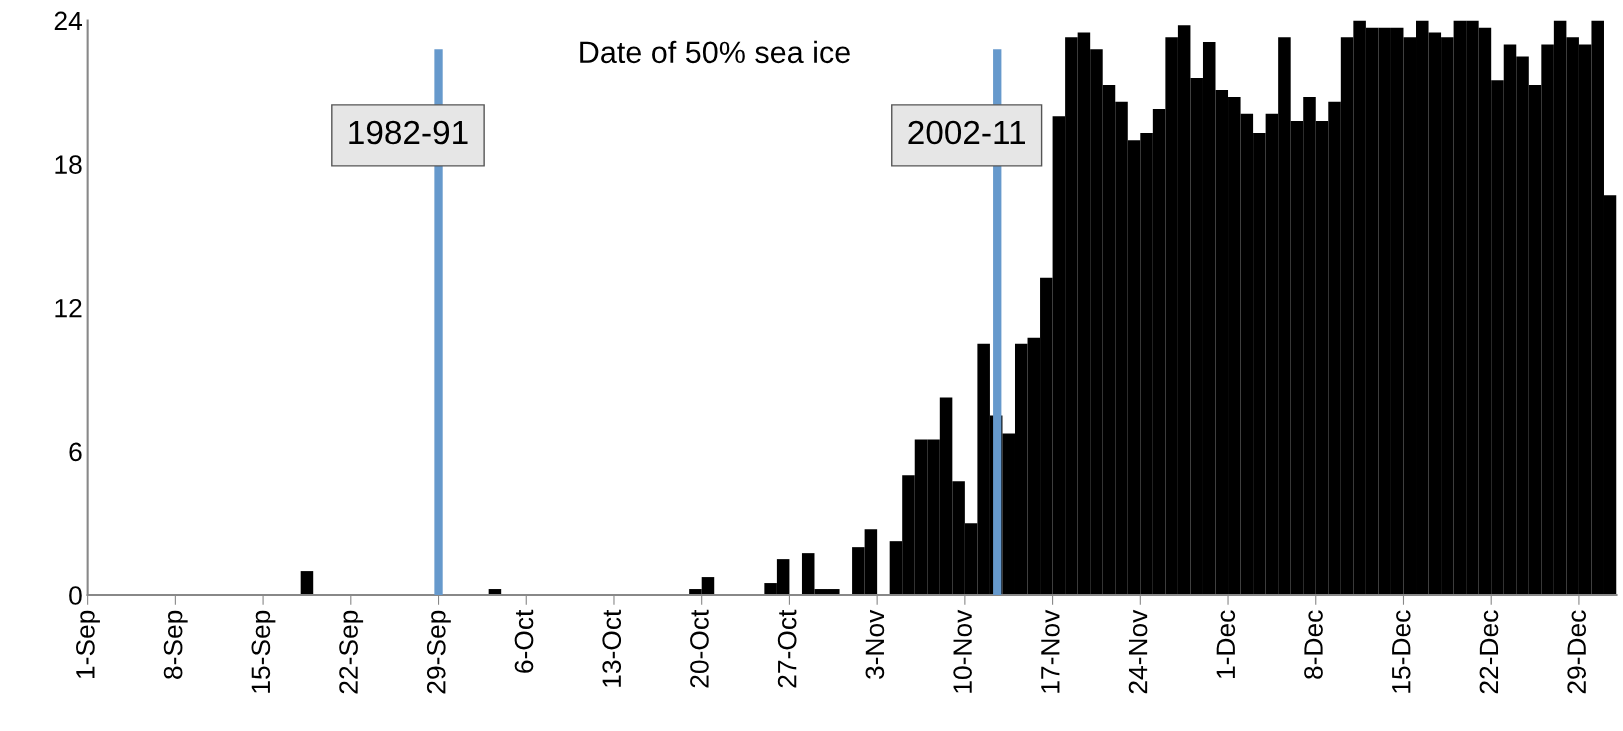 This screenshot has height=731, width=1623. Describe the element at coordinates (351, 652) in the screenshot. I see `x-tick-label: 22-Sep` at that location.